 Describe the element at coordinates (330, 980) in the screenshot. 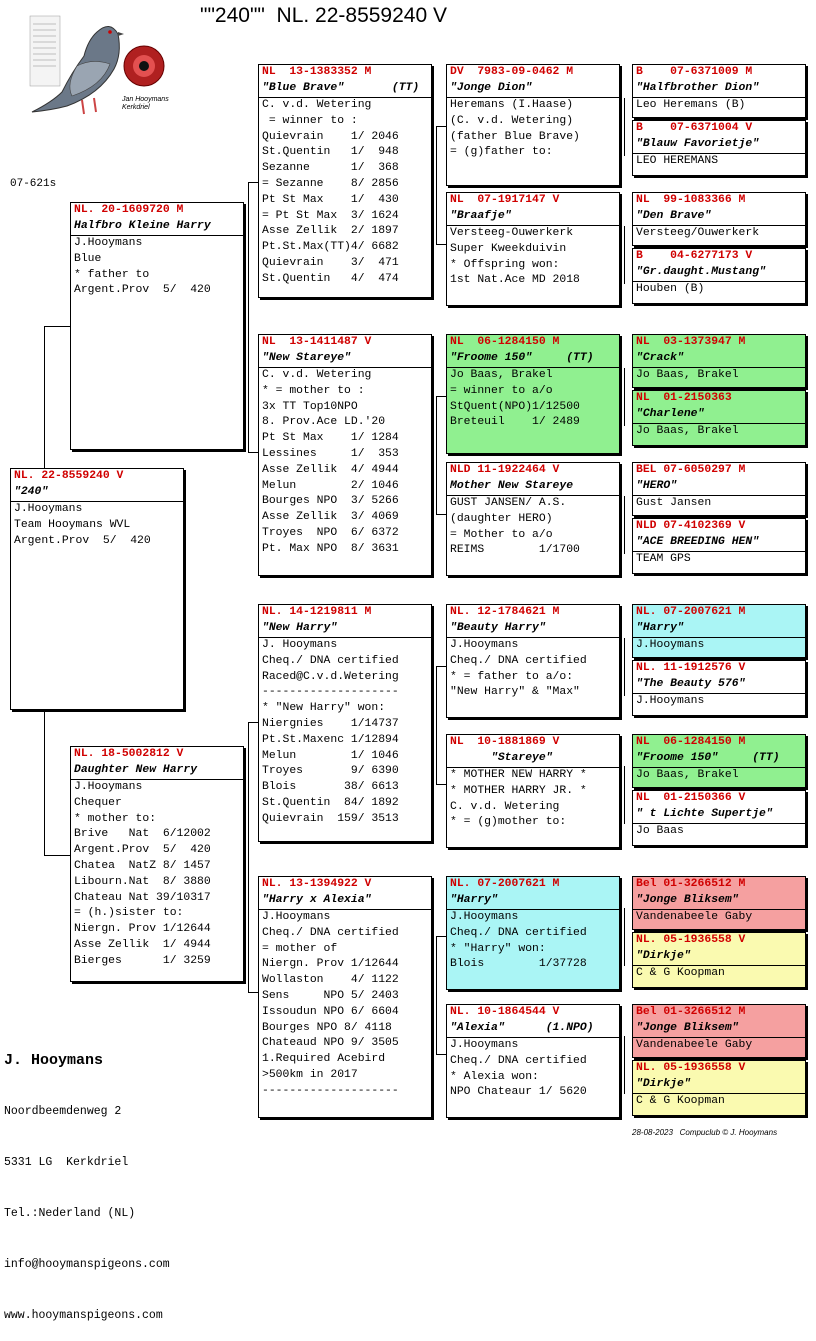

I see `pedigree-line: Wollaston 4/ 1122` at that location.